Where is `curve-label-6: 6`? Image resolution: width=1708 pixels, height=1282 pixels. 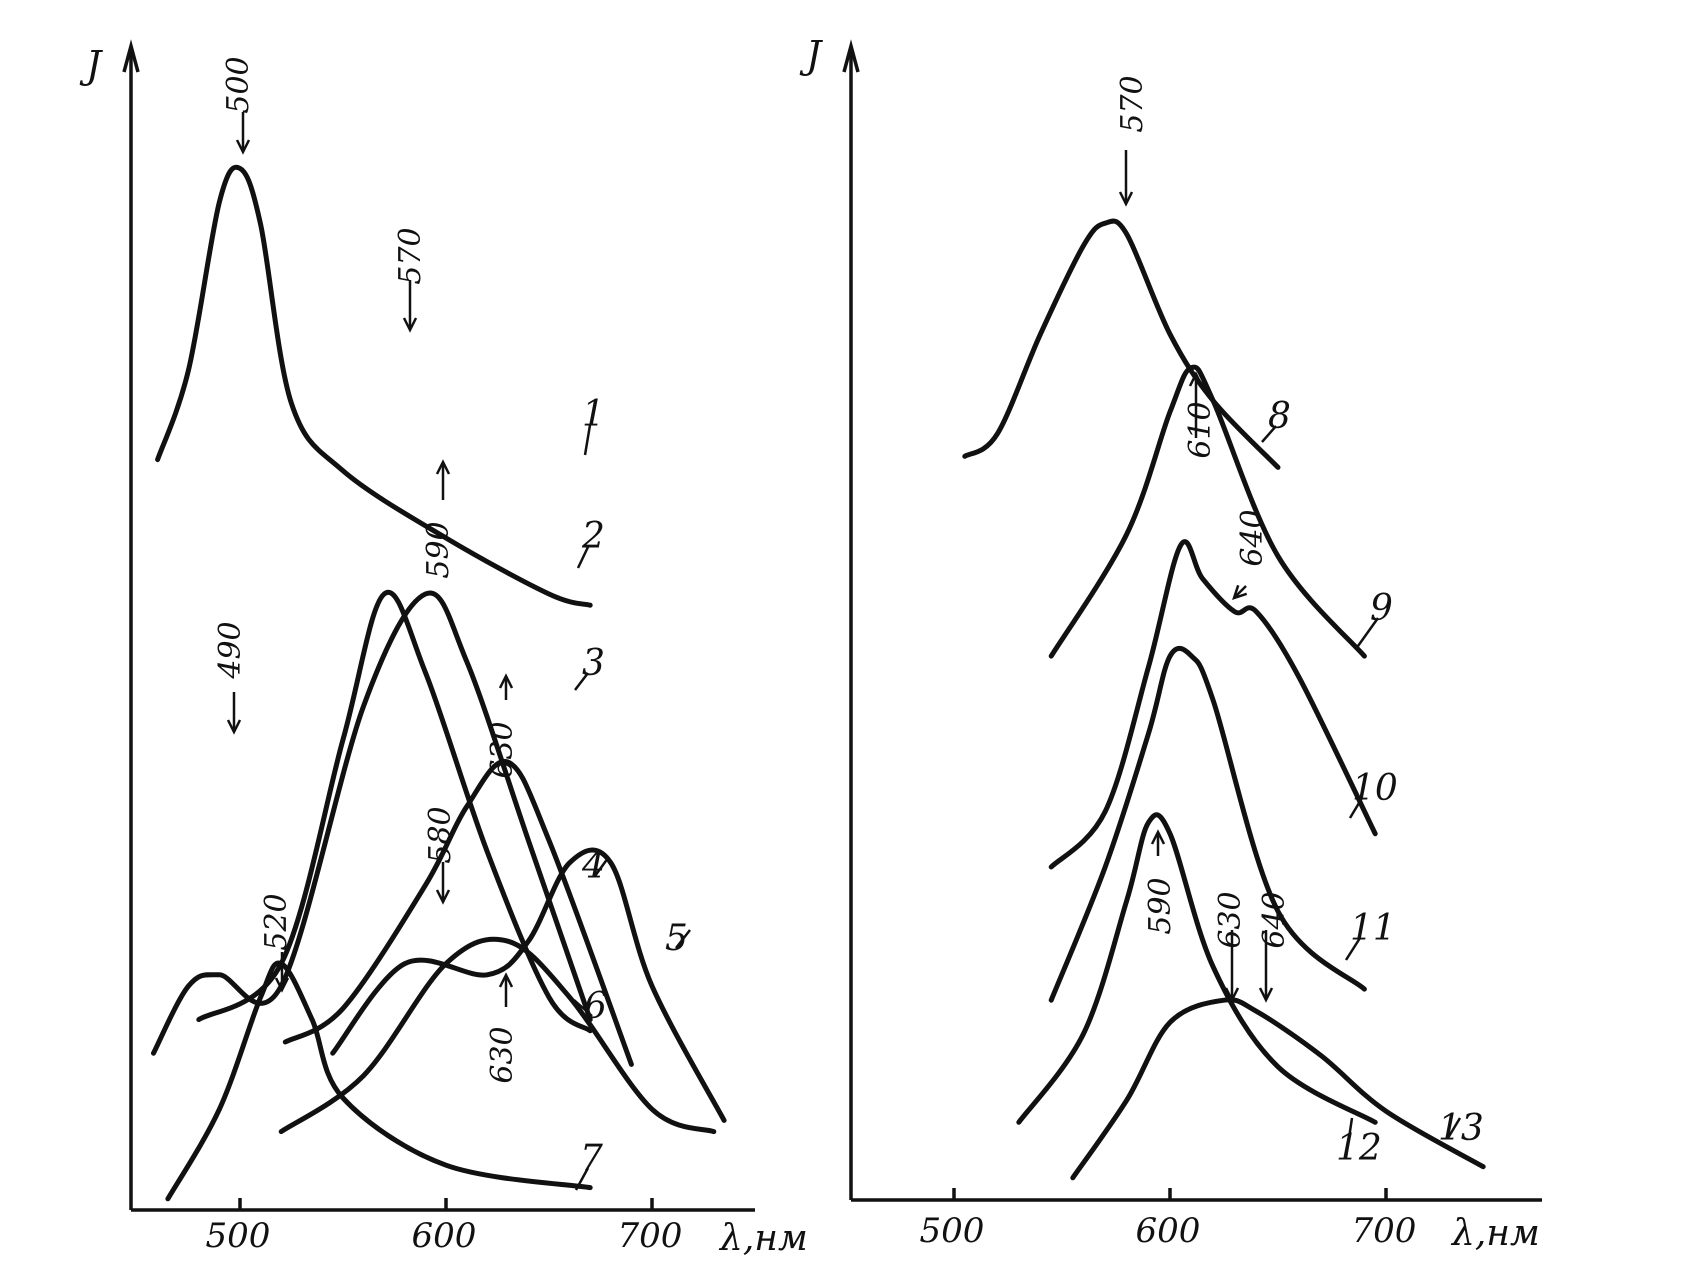 curve-label-6: 6 is located at coordinates (595, 1006).